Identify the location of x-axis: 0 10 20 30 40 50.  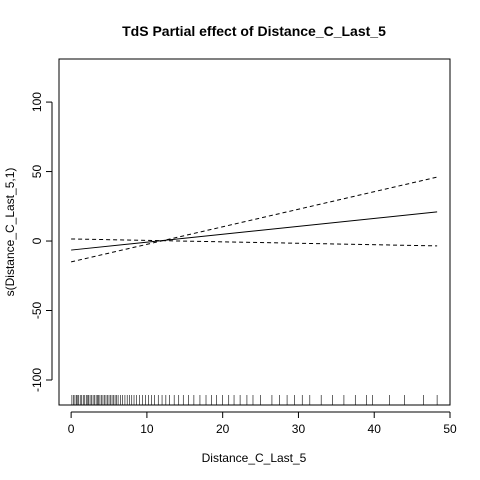
(262, 423).